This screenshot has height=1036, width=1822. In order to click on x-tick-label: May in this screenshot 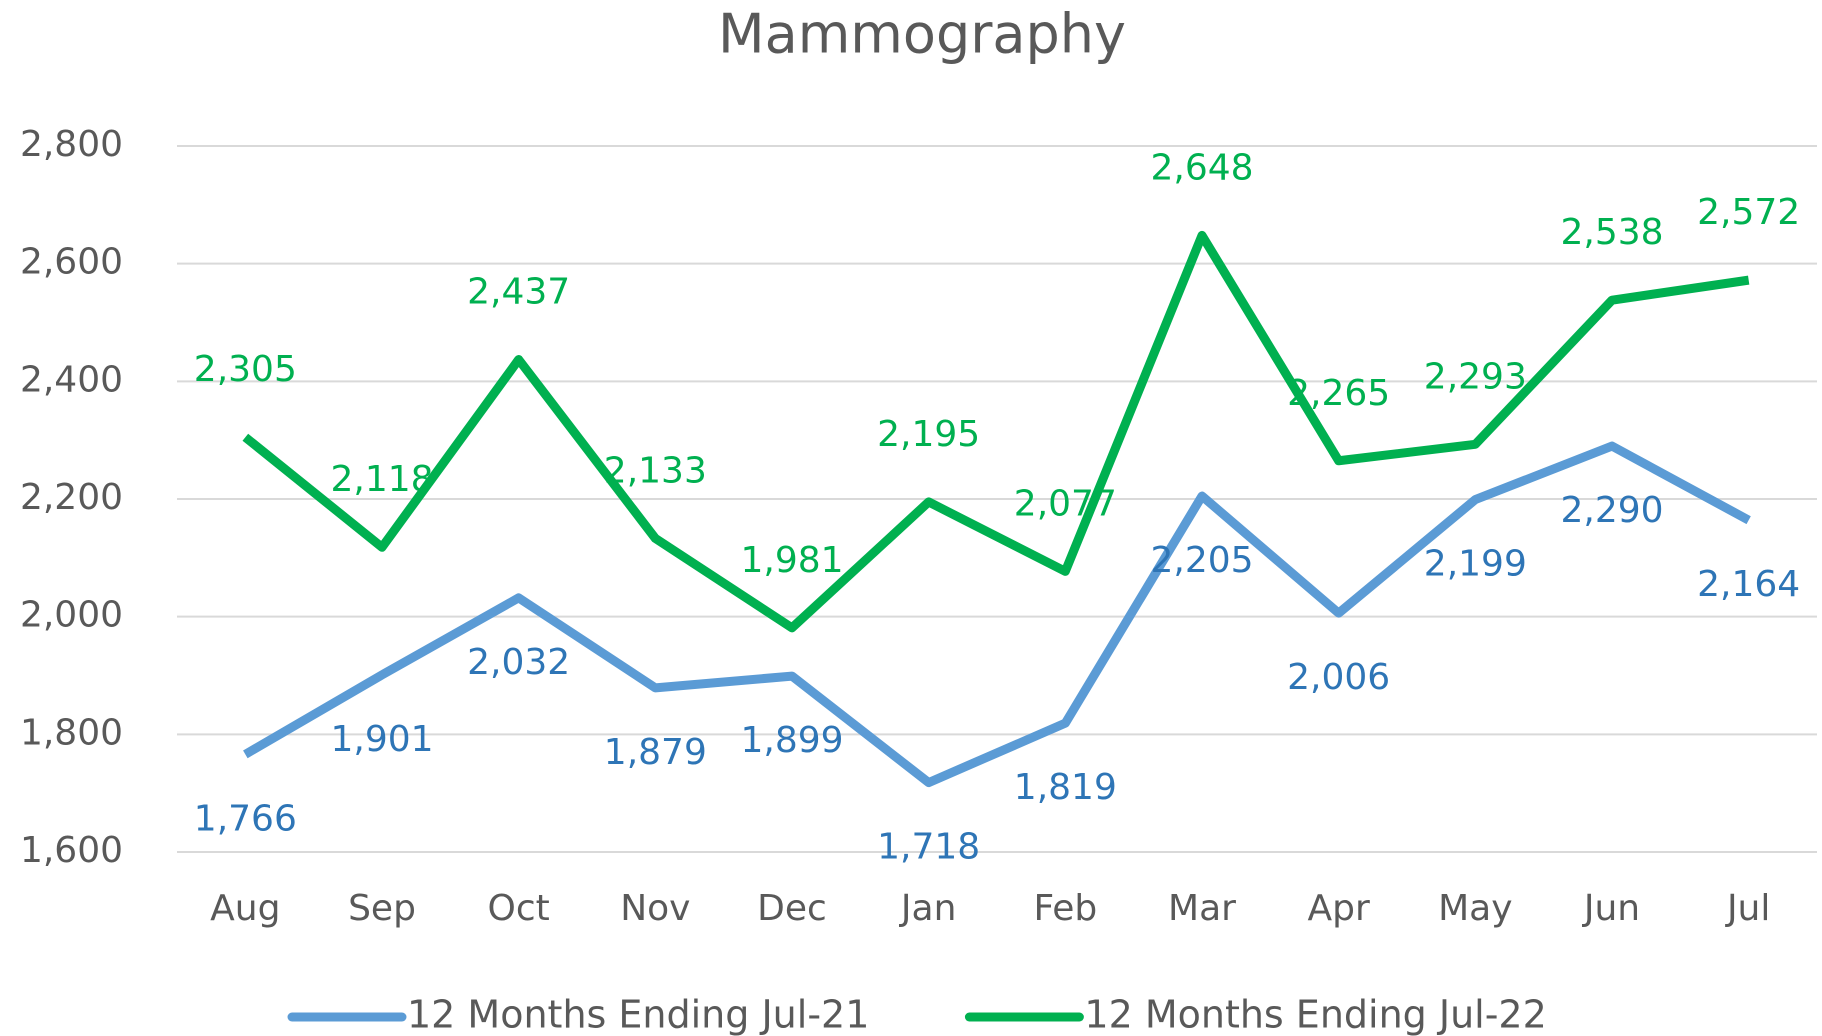, I will do `click(1475, 908)`.